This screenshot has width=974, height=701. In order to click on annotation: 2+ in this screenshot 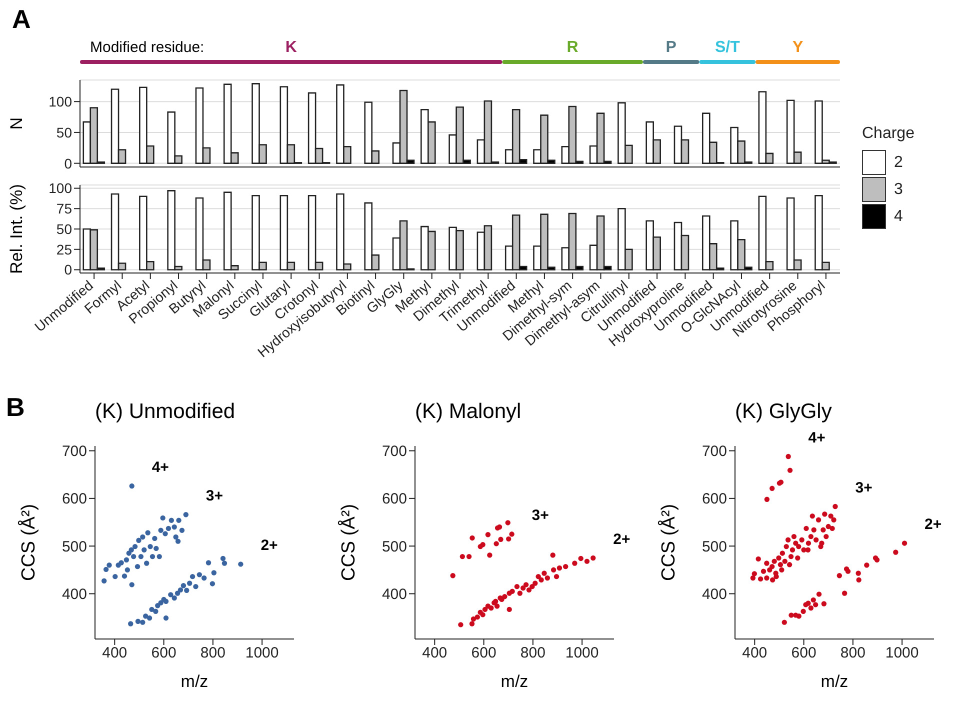, I will do `click(269, 545)`.